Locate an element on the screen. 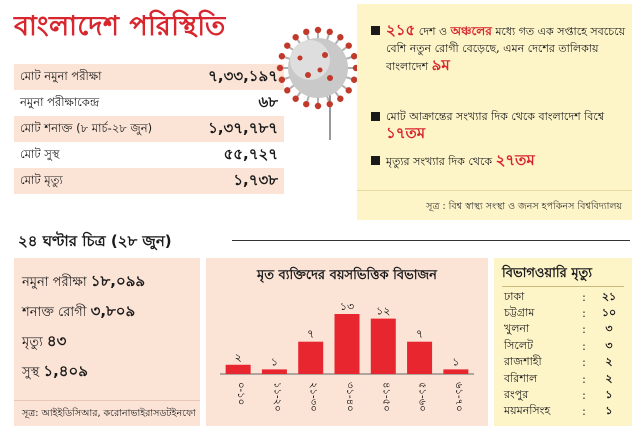 Image resolution: width=640 pixels, height=440 pixels. division-name: খুলনা is located at coordinates (517, 329).